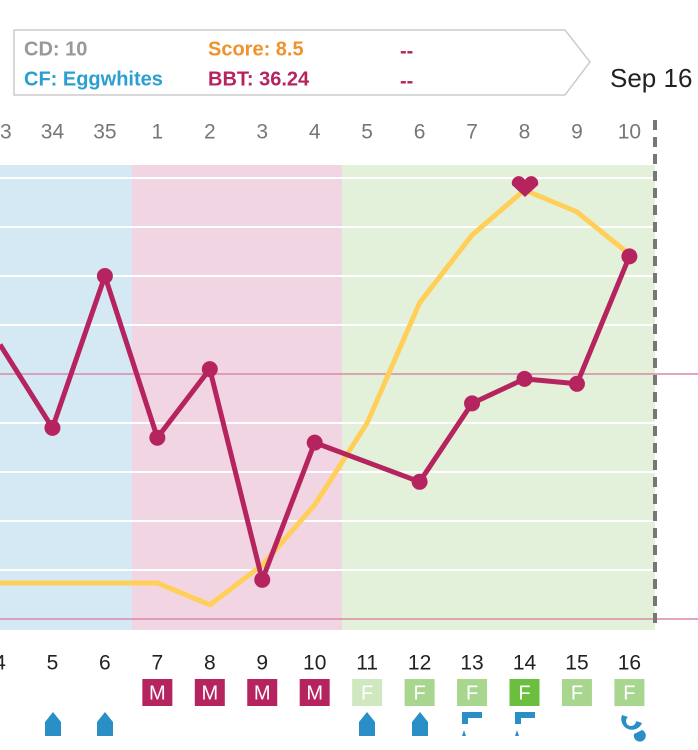 This screenshot has width=698, height=750. I want to click on phase-menstrual-prior, so click(66, 397).